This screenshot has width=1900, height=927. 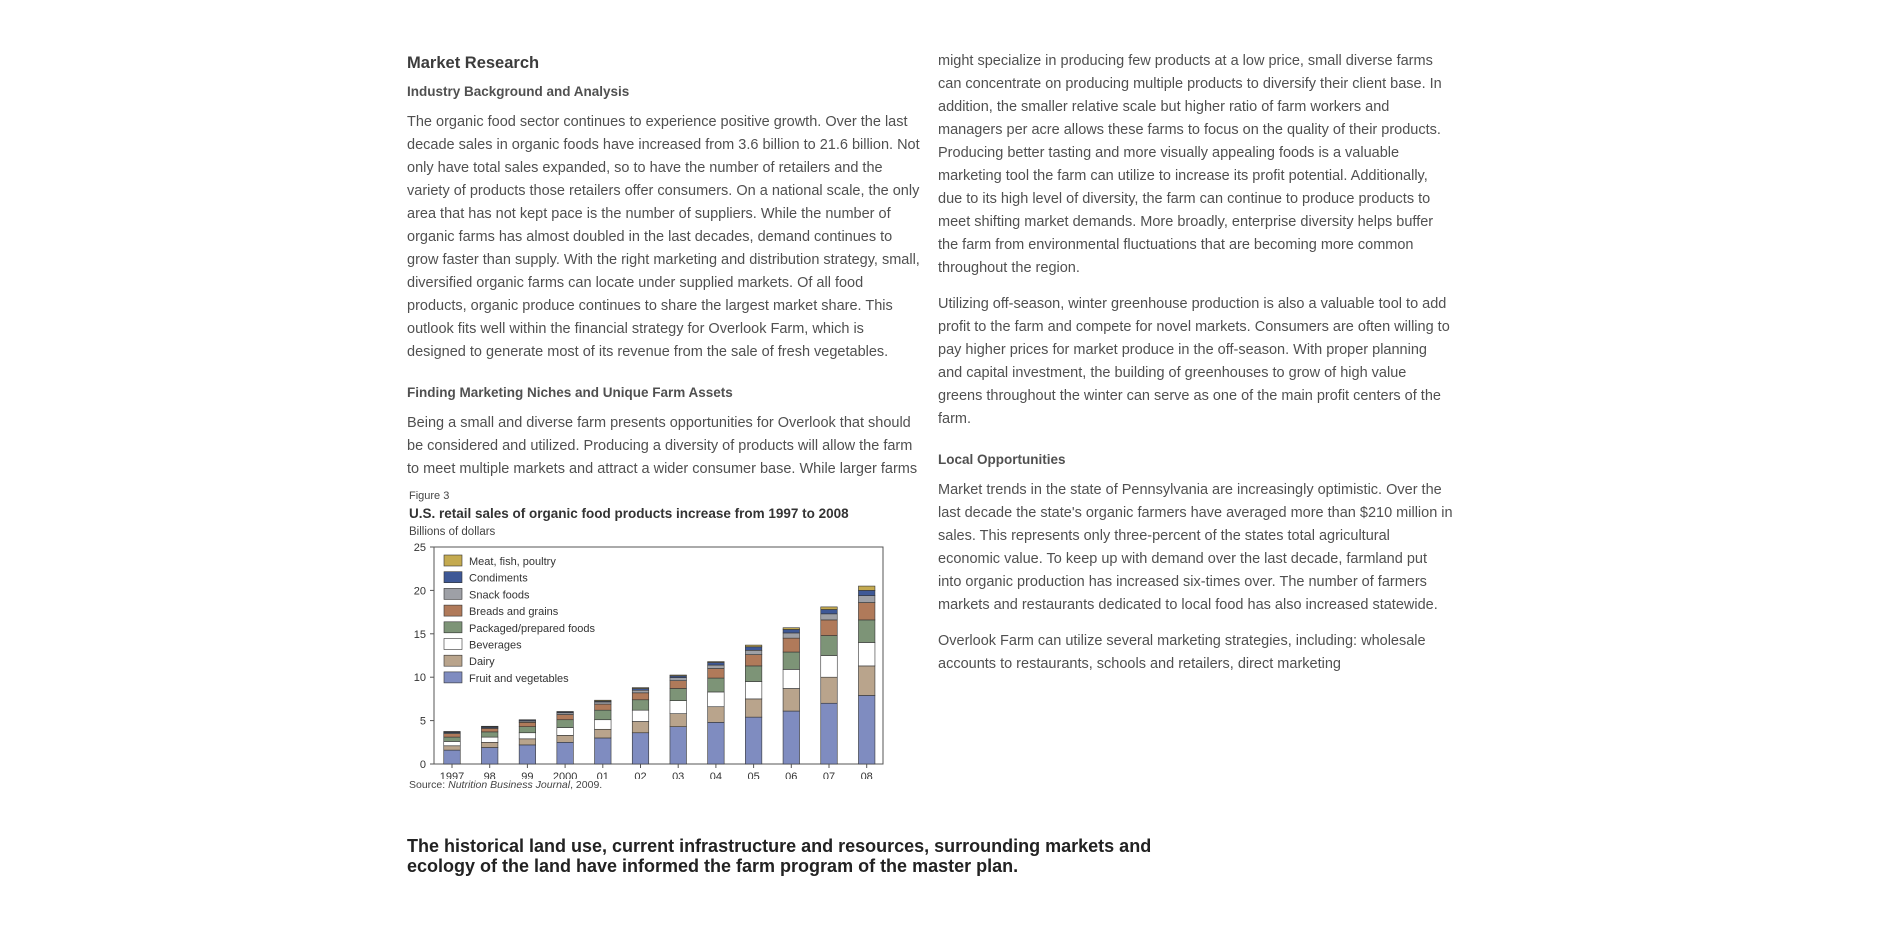 I want to click on y-tick-label: 25, so click(x=420, y=548).